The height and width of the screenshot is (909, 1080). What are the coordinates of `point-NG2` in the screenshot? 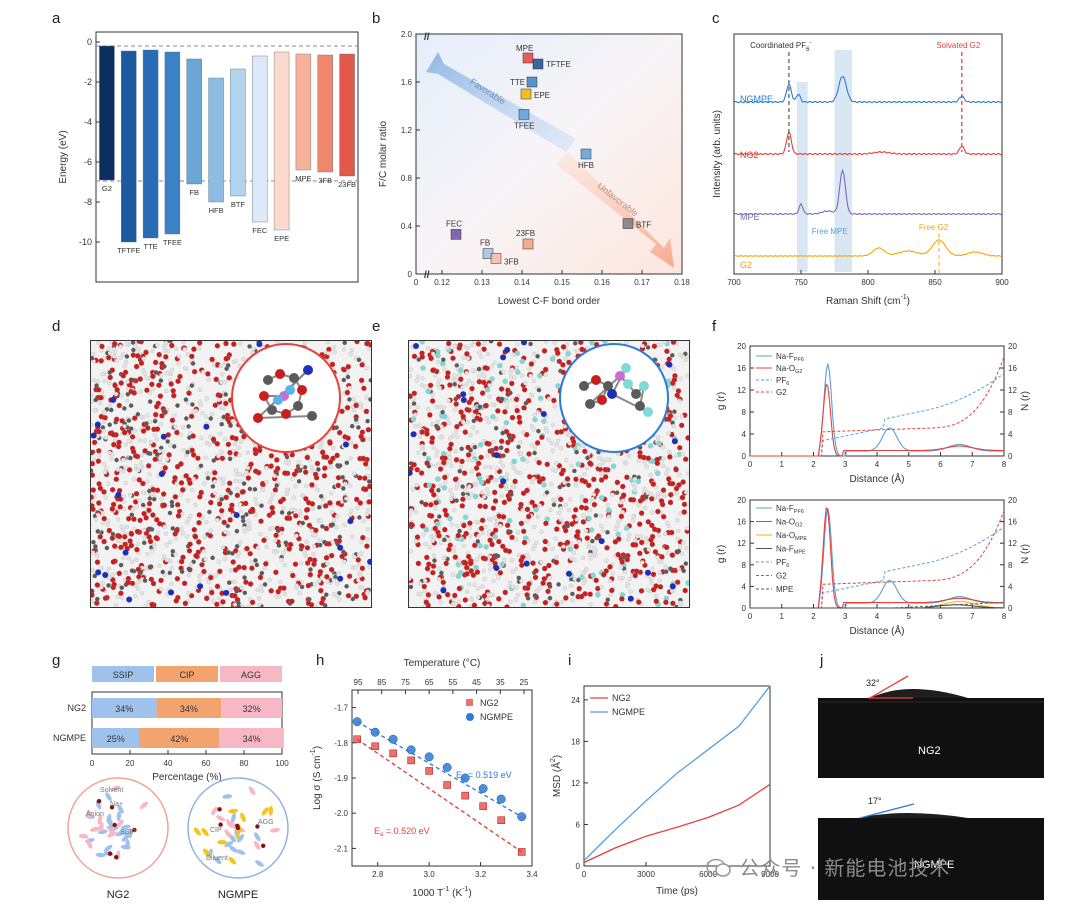 It's located at (465, 795).